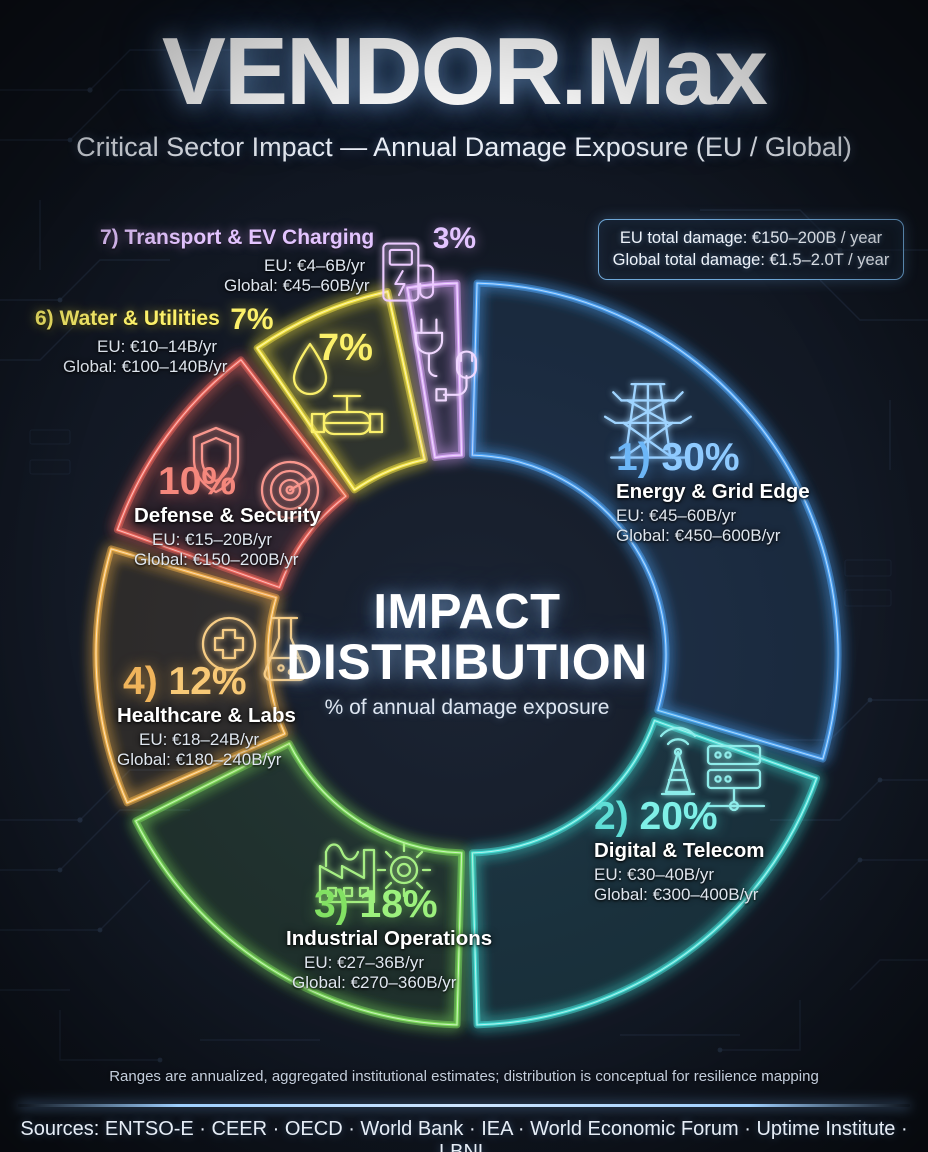 The width and height of the screenshot is (928, 1152). What do you see at coordinates (464, 1105) in the screenshot?
I see `footer-divider` at bounding box center [464, 1105].